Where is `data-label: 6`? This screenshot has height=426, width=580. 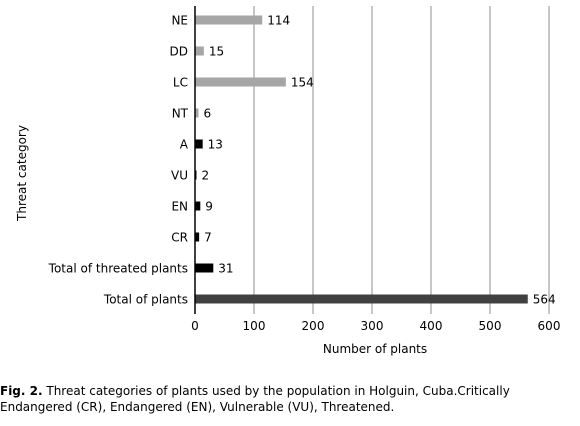
data-label: 6 is located at coordinates (208, 114).